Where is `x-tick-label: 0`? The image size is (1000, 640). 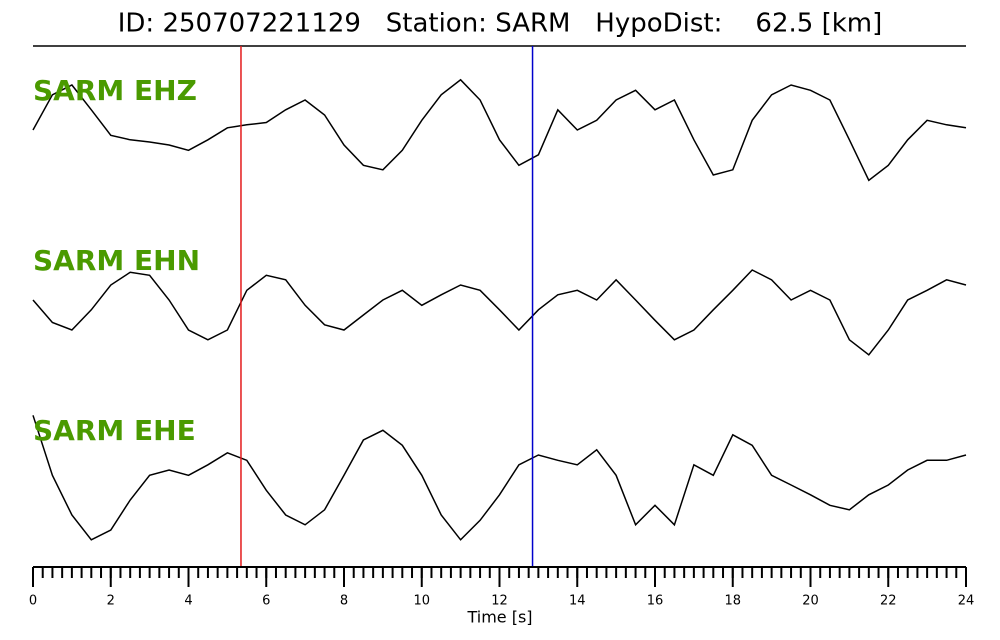 x-tick-label: 0 is located at coordinates (33, 601).